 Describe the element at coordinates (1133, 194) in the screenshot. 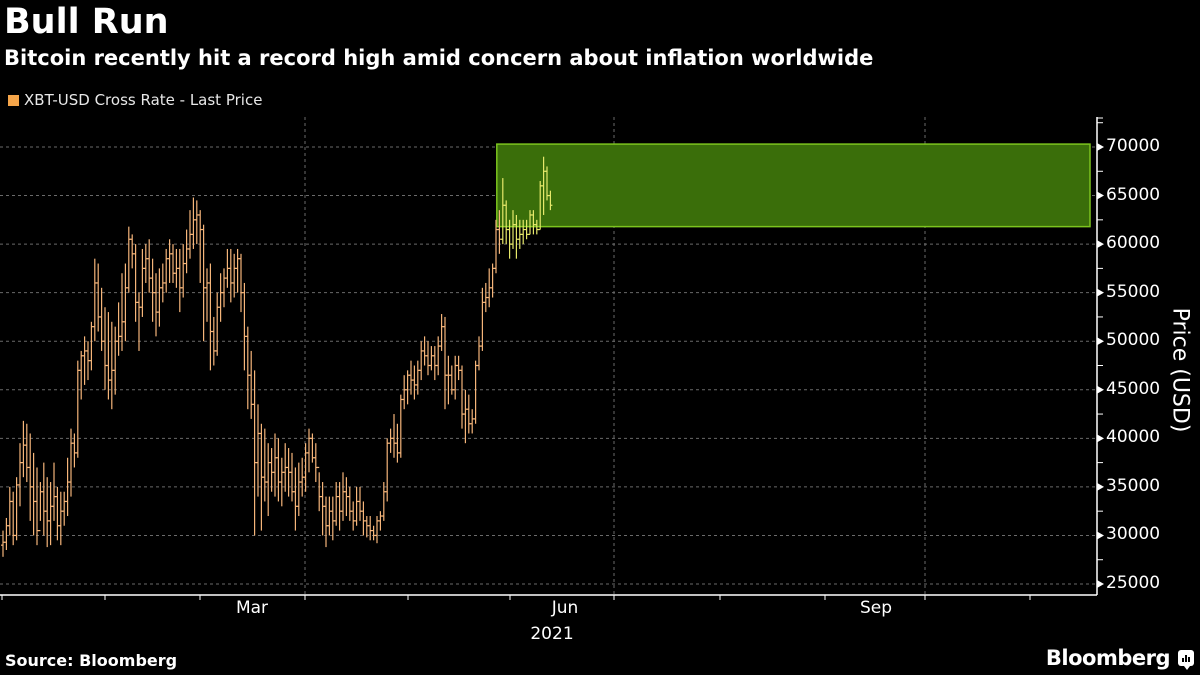

I see `y-tick-label: 65000` at that location.